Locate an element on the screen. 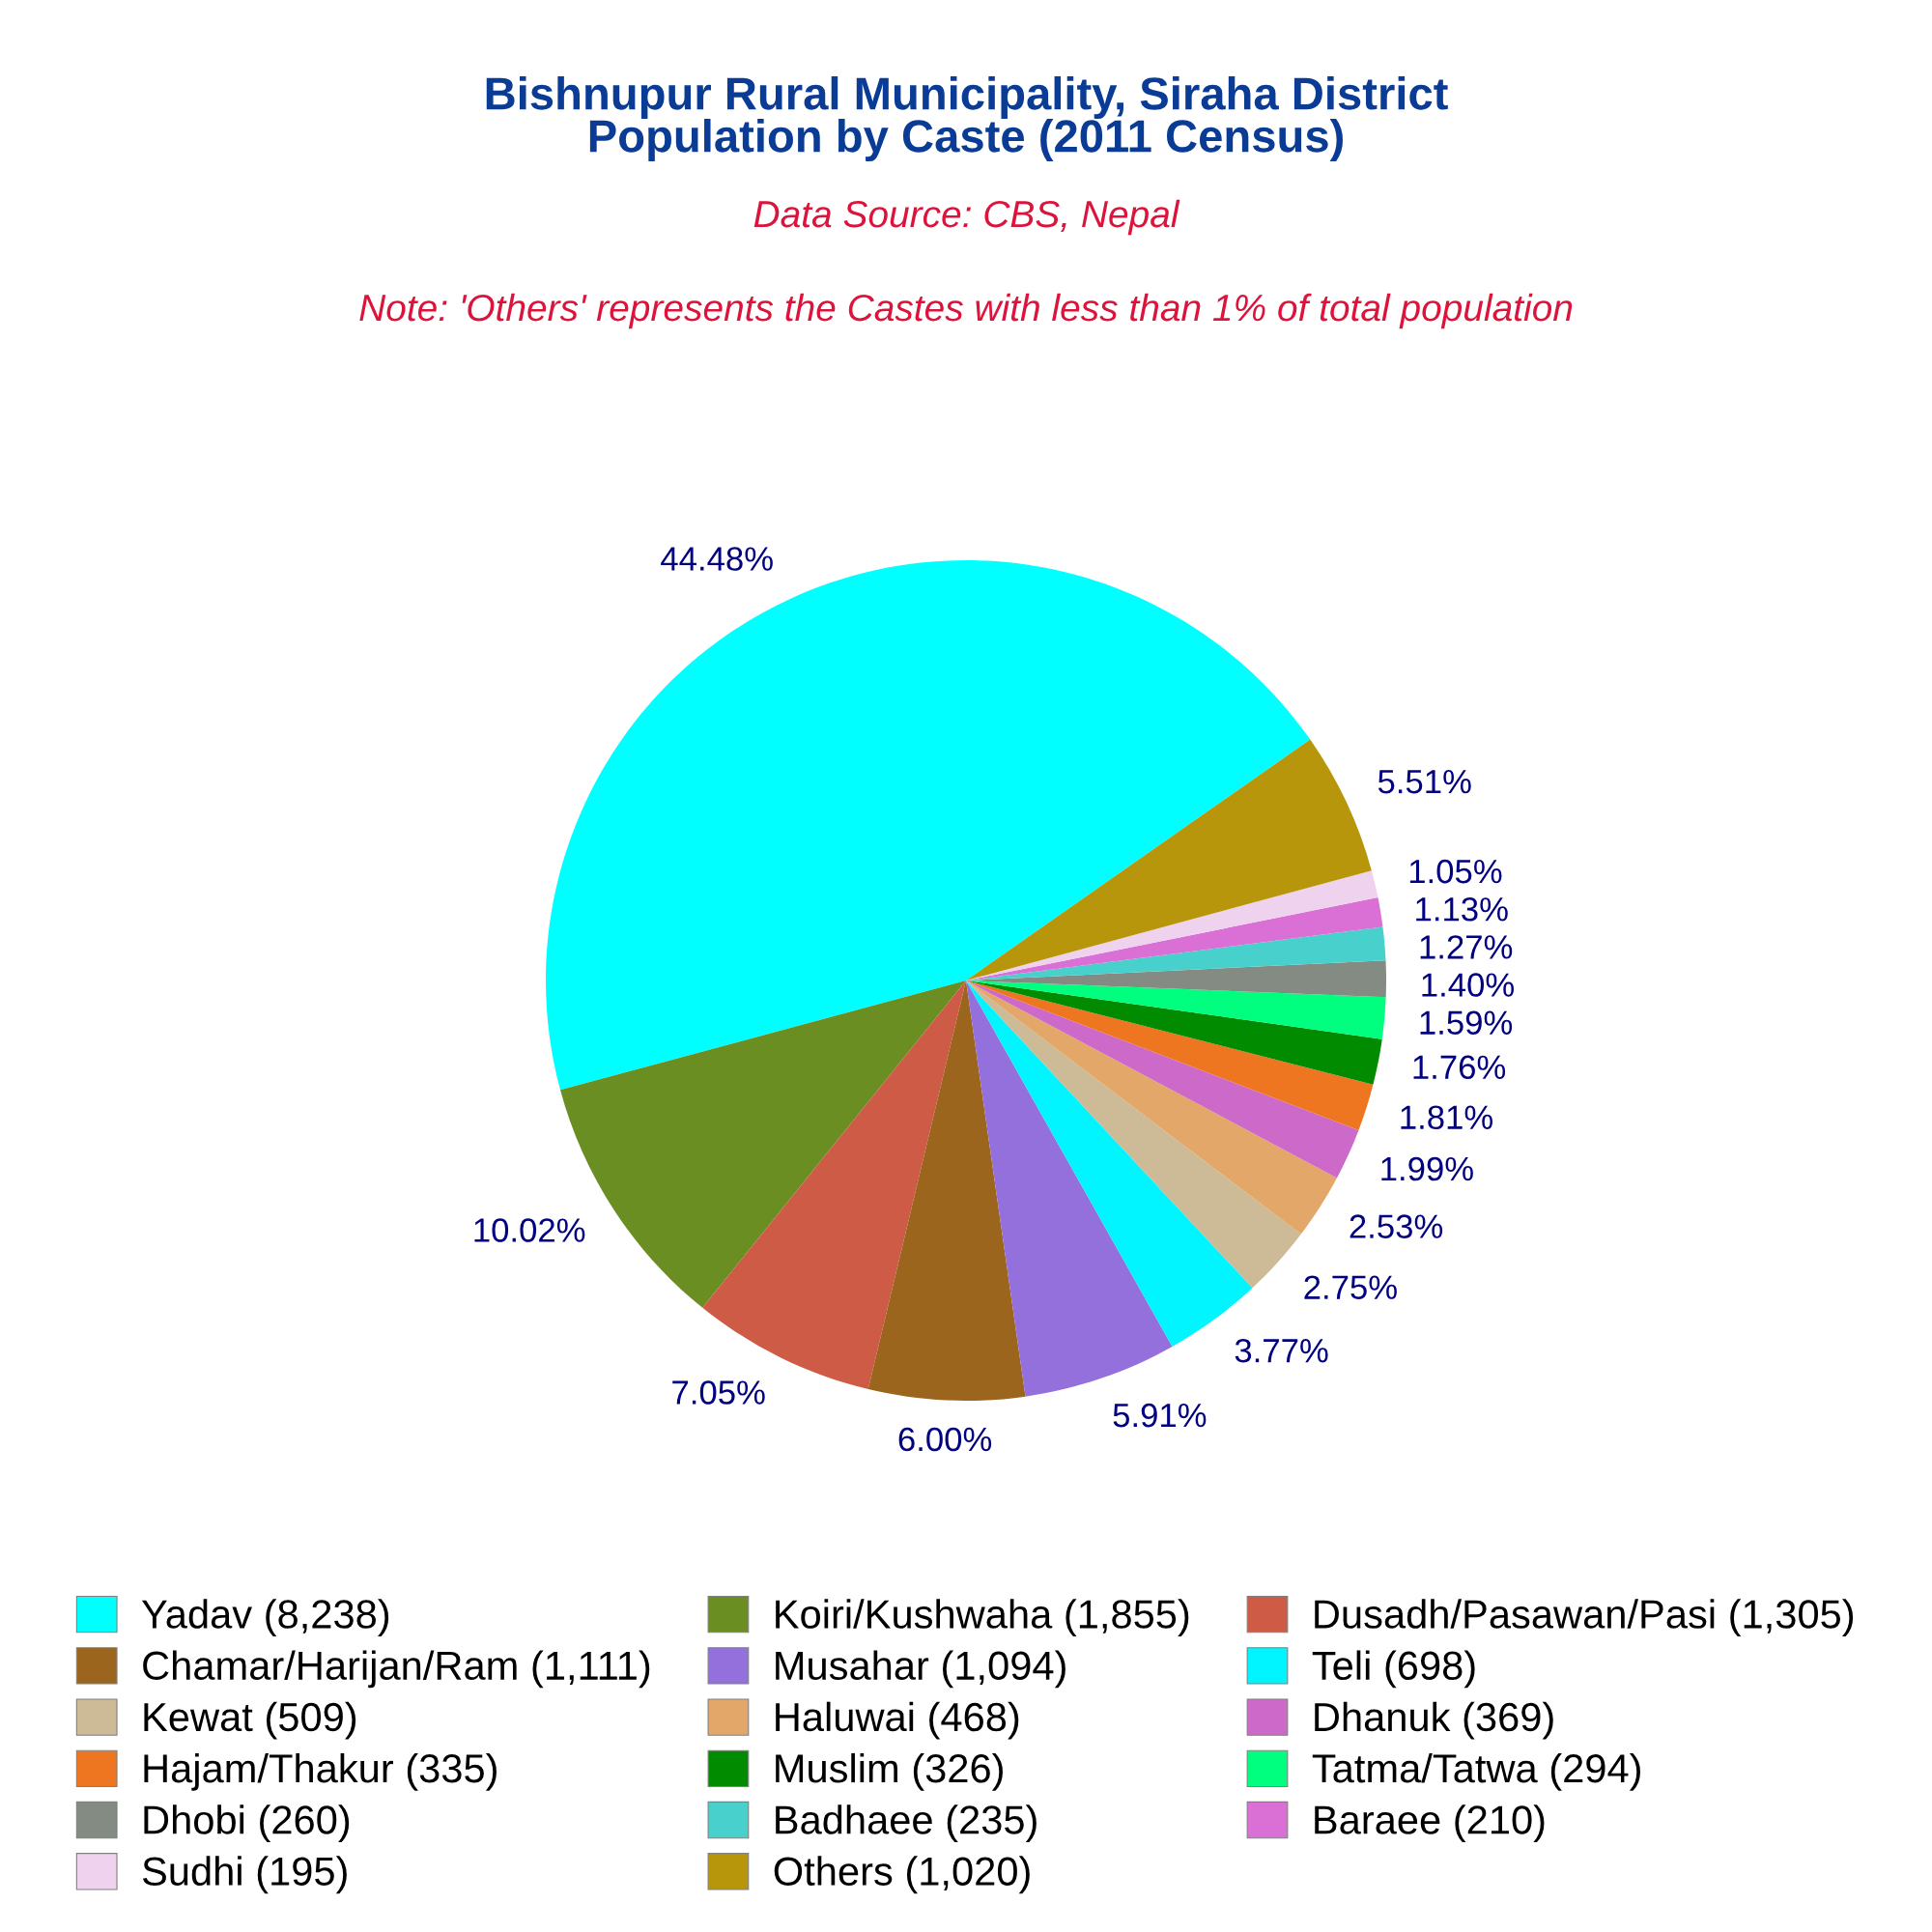 The width and height of the screenshot is (1932, 1932). chart-title: Bishnupur Rural Municipality, Siraha District Population by Caste (2011 Census) is located at coordinates (967, 118).